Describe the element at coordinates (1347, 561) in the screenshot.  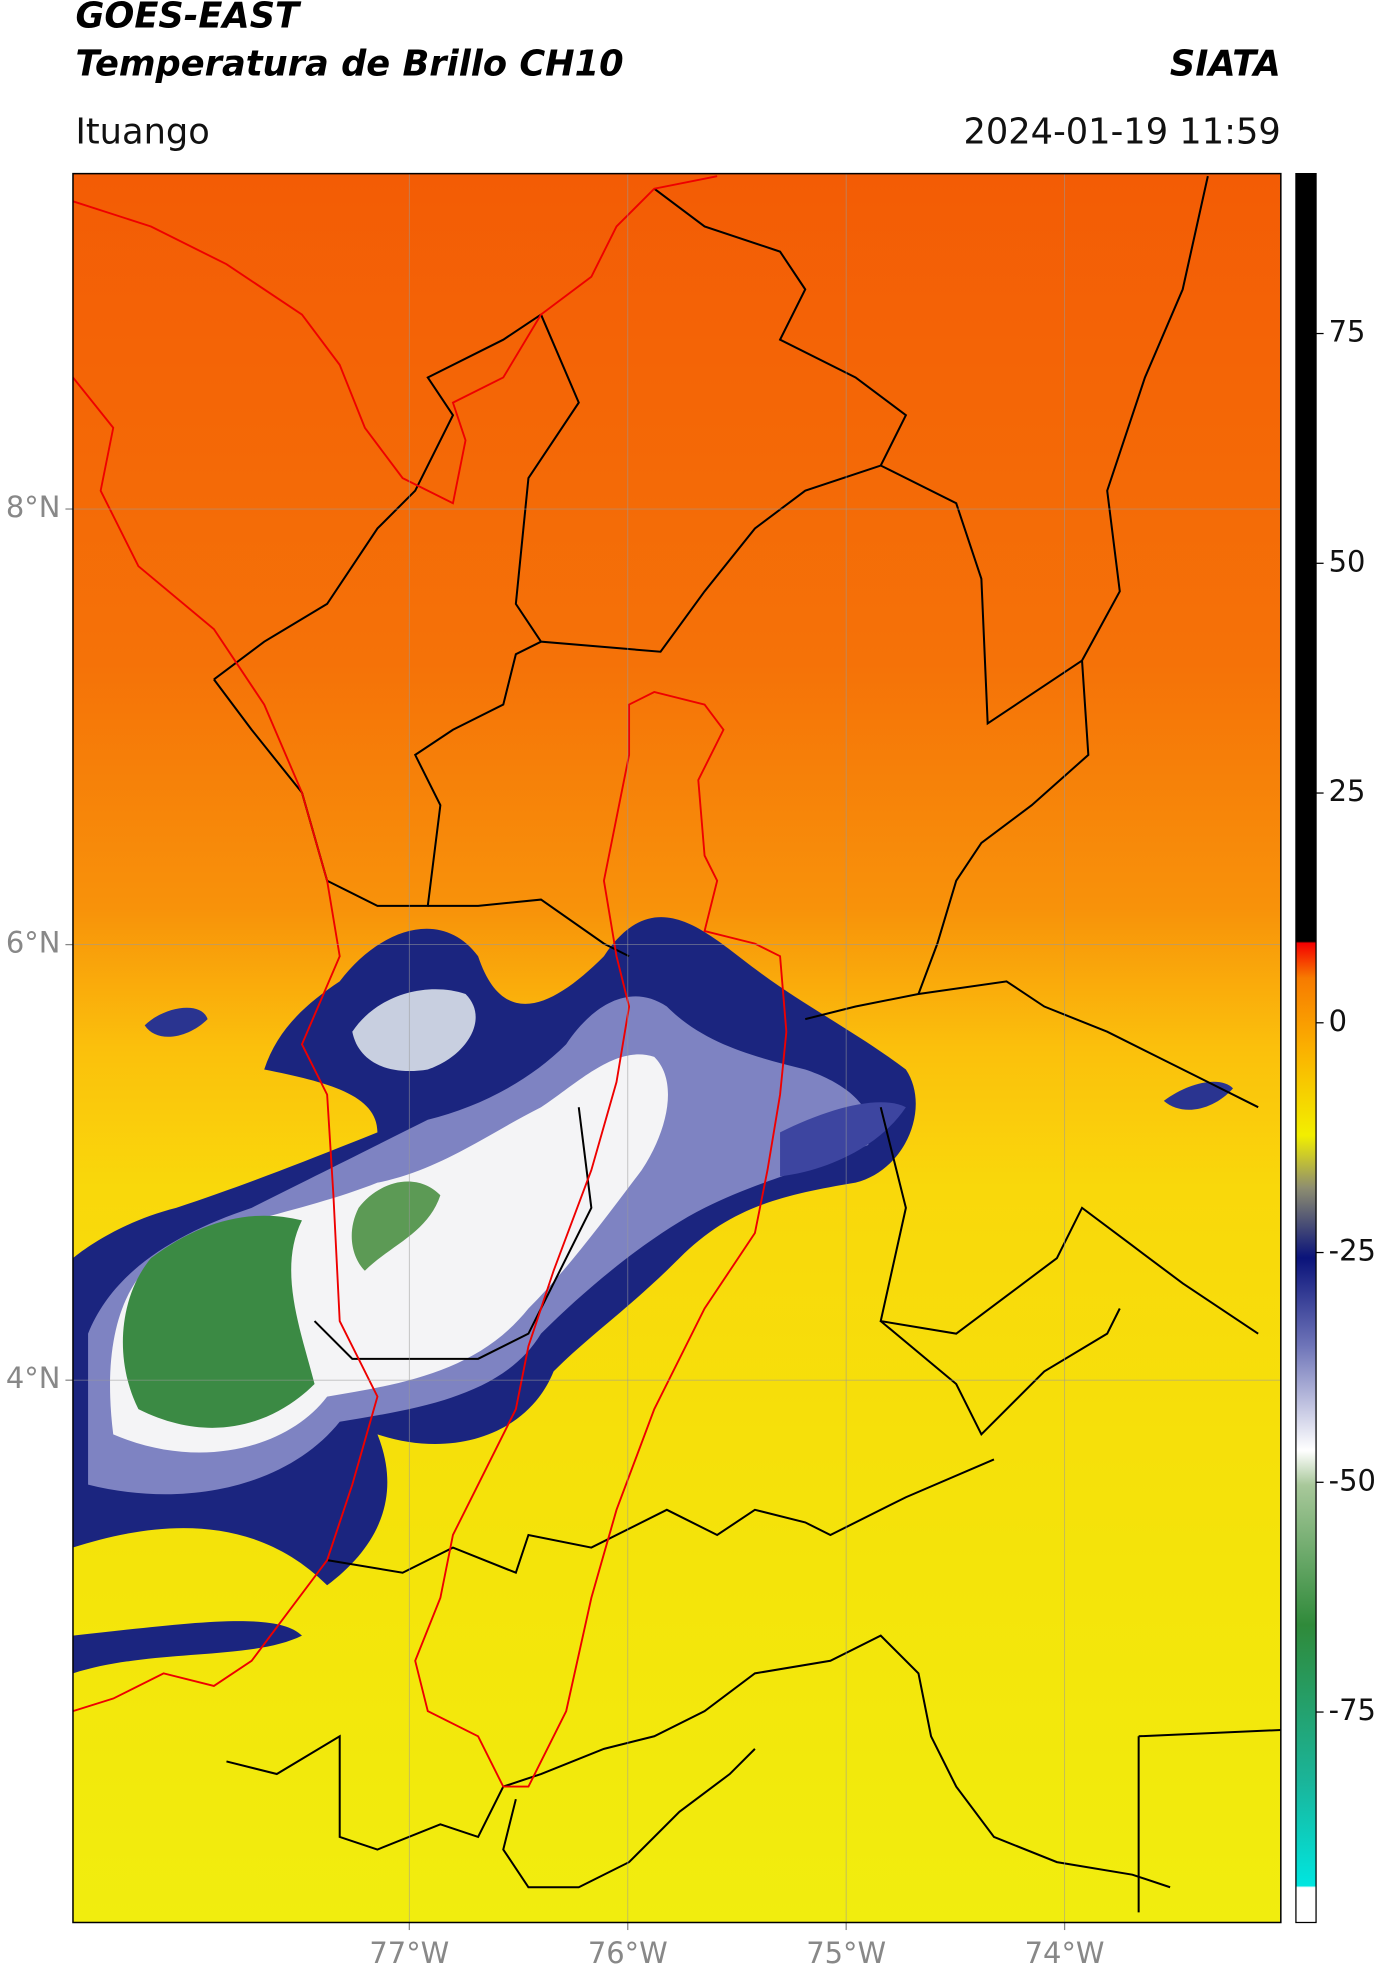
I see `colorbar-tick-label: 50` at that location.